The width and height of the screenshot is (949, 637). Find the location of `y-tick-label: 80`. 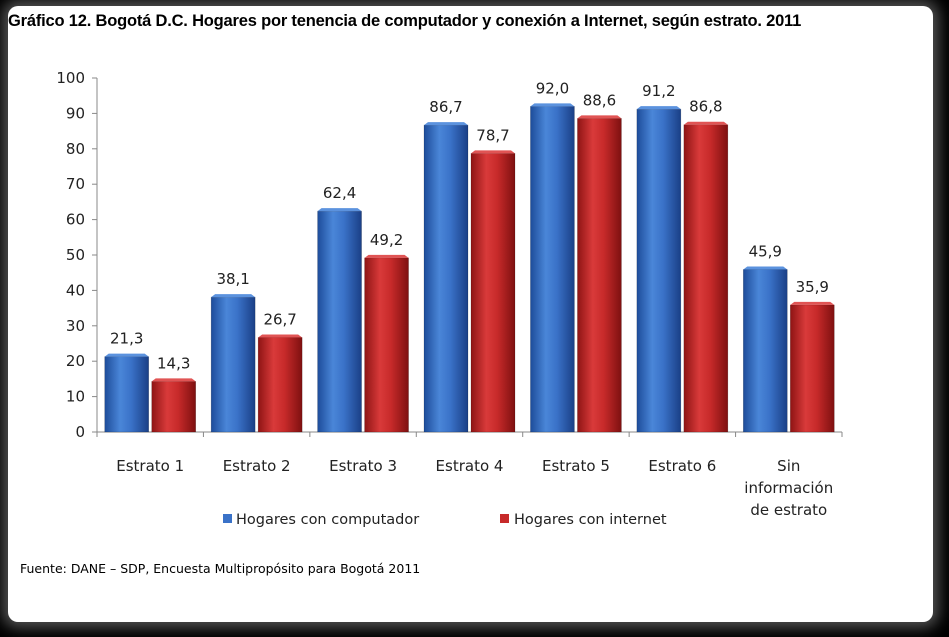

y-tick-label: 80 is located at coordinates (75, 149).